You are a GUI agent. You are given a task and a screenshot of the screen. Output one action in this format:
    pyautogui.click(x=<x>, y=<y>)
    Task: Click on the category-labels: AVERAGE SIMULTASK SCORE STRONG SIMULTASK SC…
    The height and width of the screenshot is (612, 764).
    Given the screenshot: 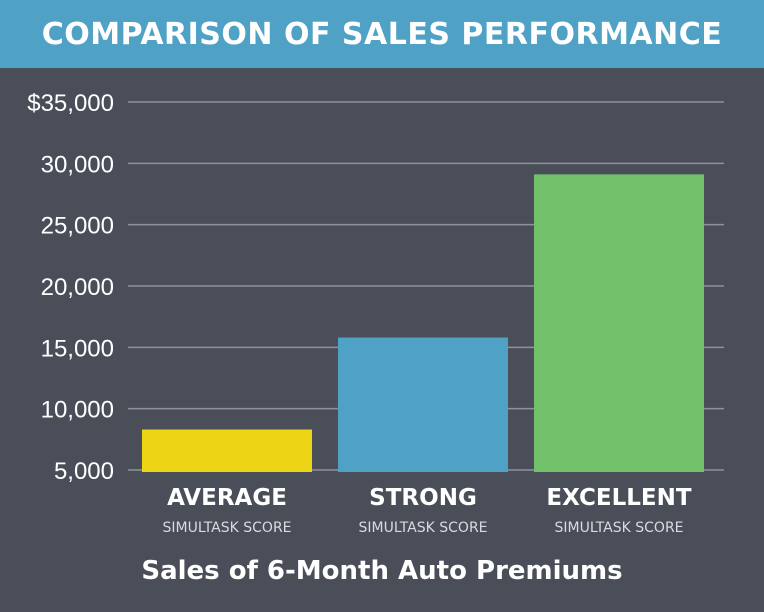 What is the action you would take?
    pyautogui.click(x=426, y=510)
    